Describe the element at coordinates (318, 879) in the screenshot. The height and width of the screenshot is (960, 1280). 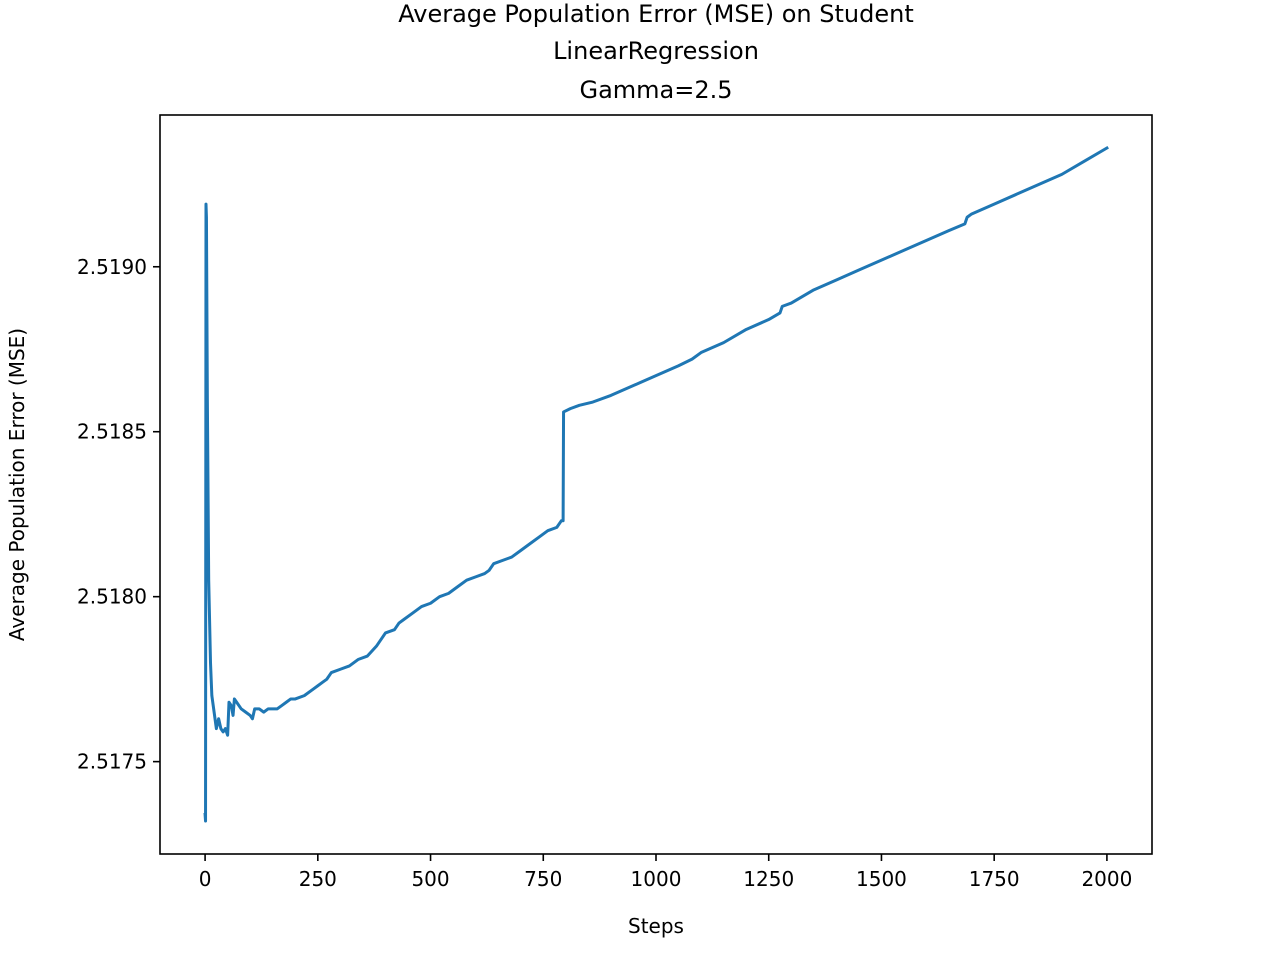
I see `x-tick-label: 250` at that location.